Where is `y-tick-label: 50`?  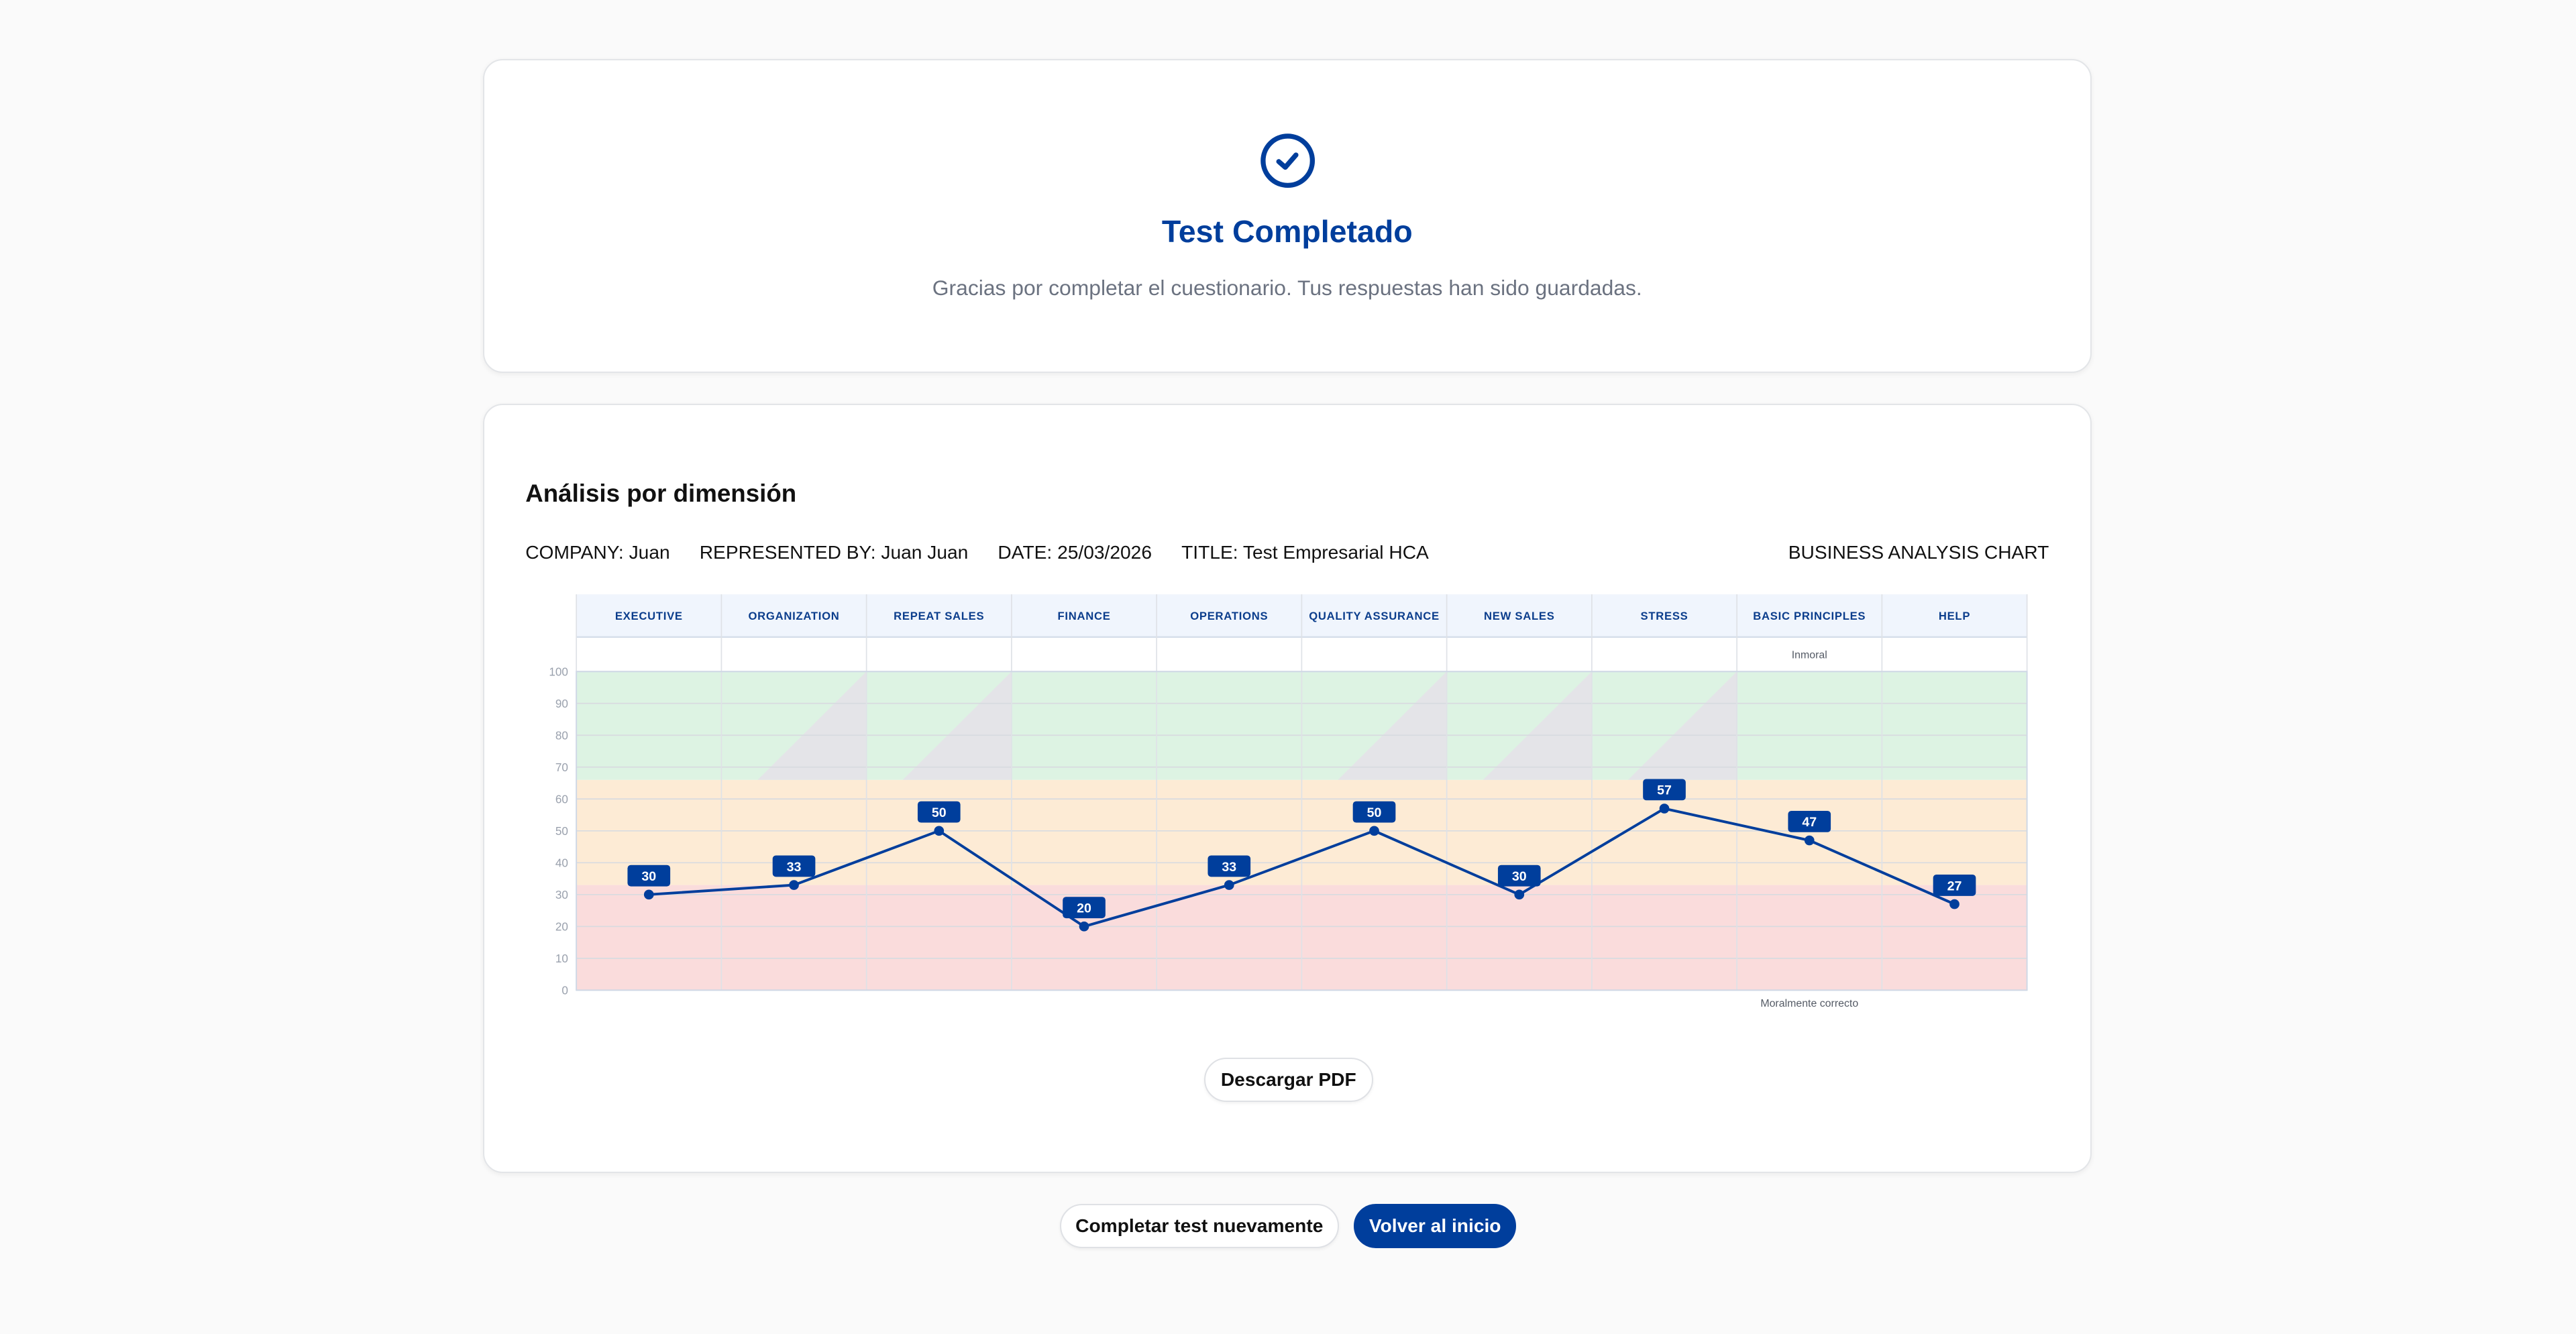
y-tick-label: 50 is located at coordinates (561, 831).